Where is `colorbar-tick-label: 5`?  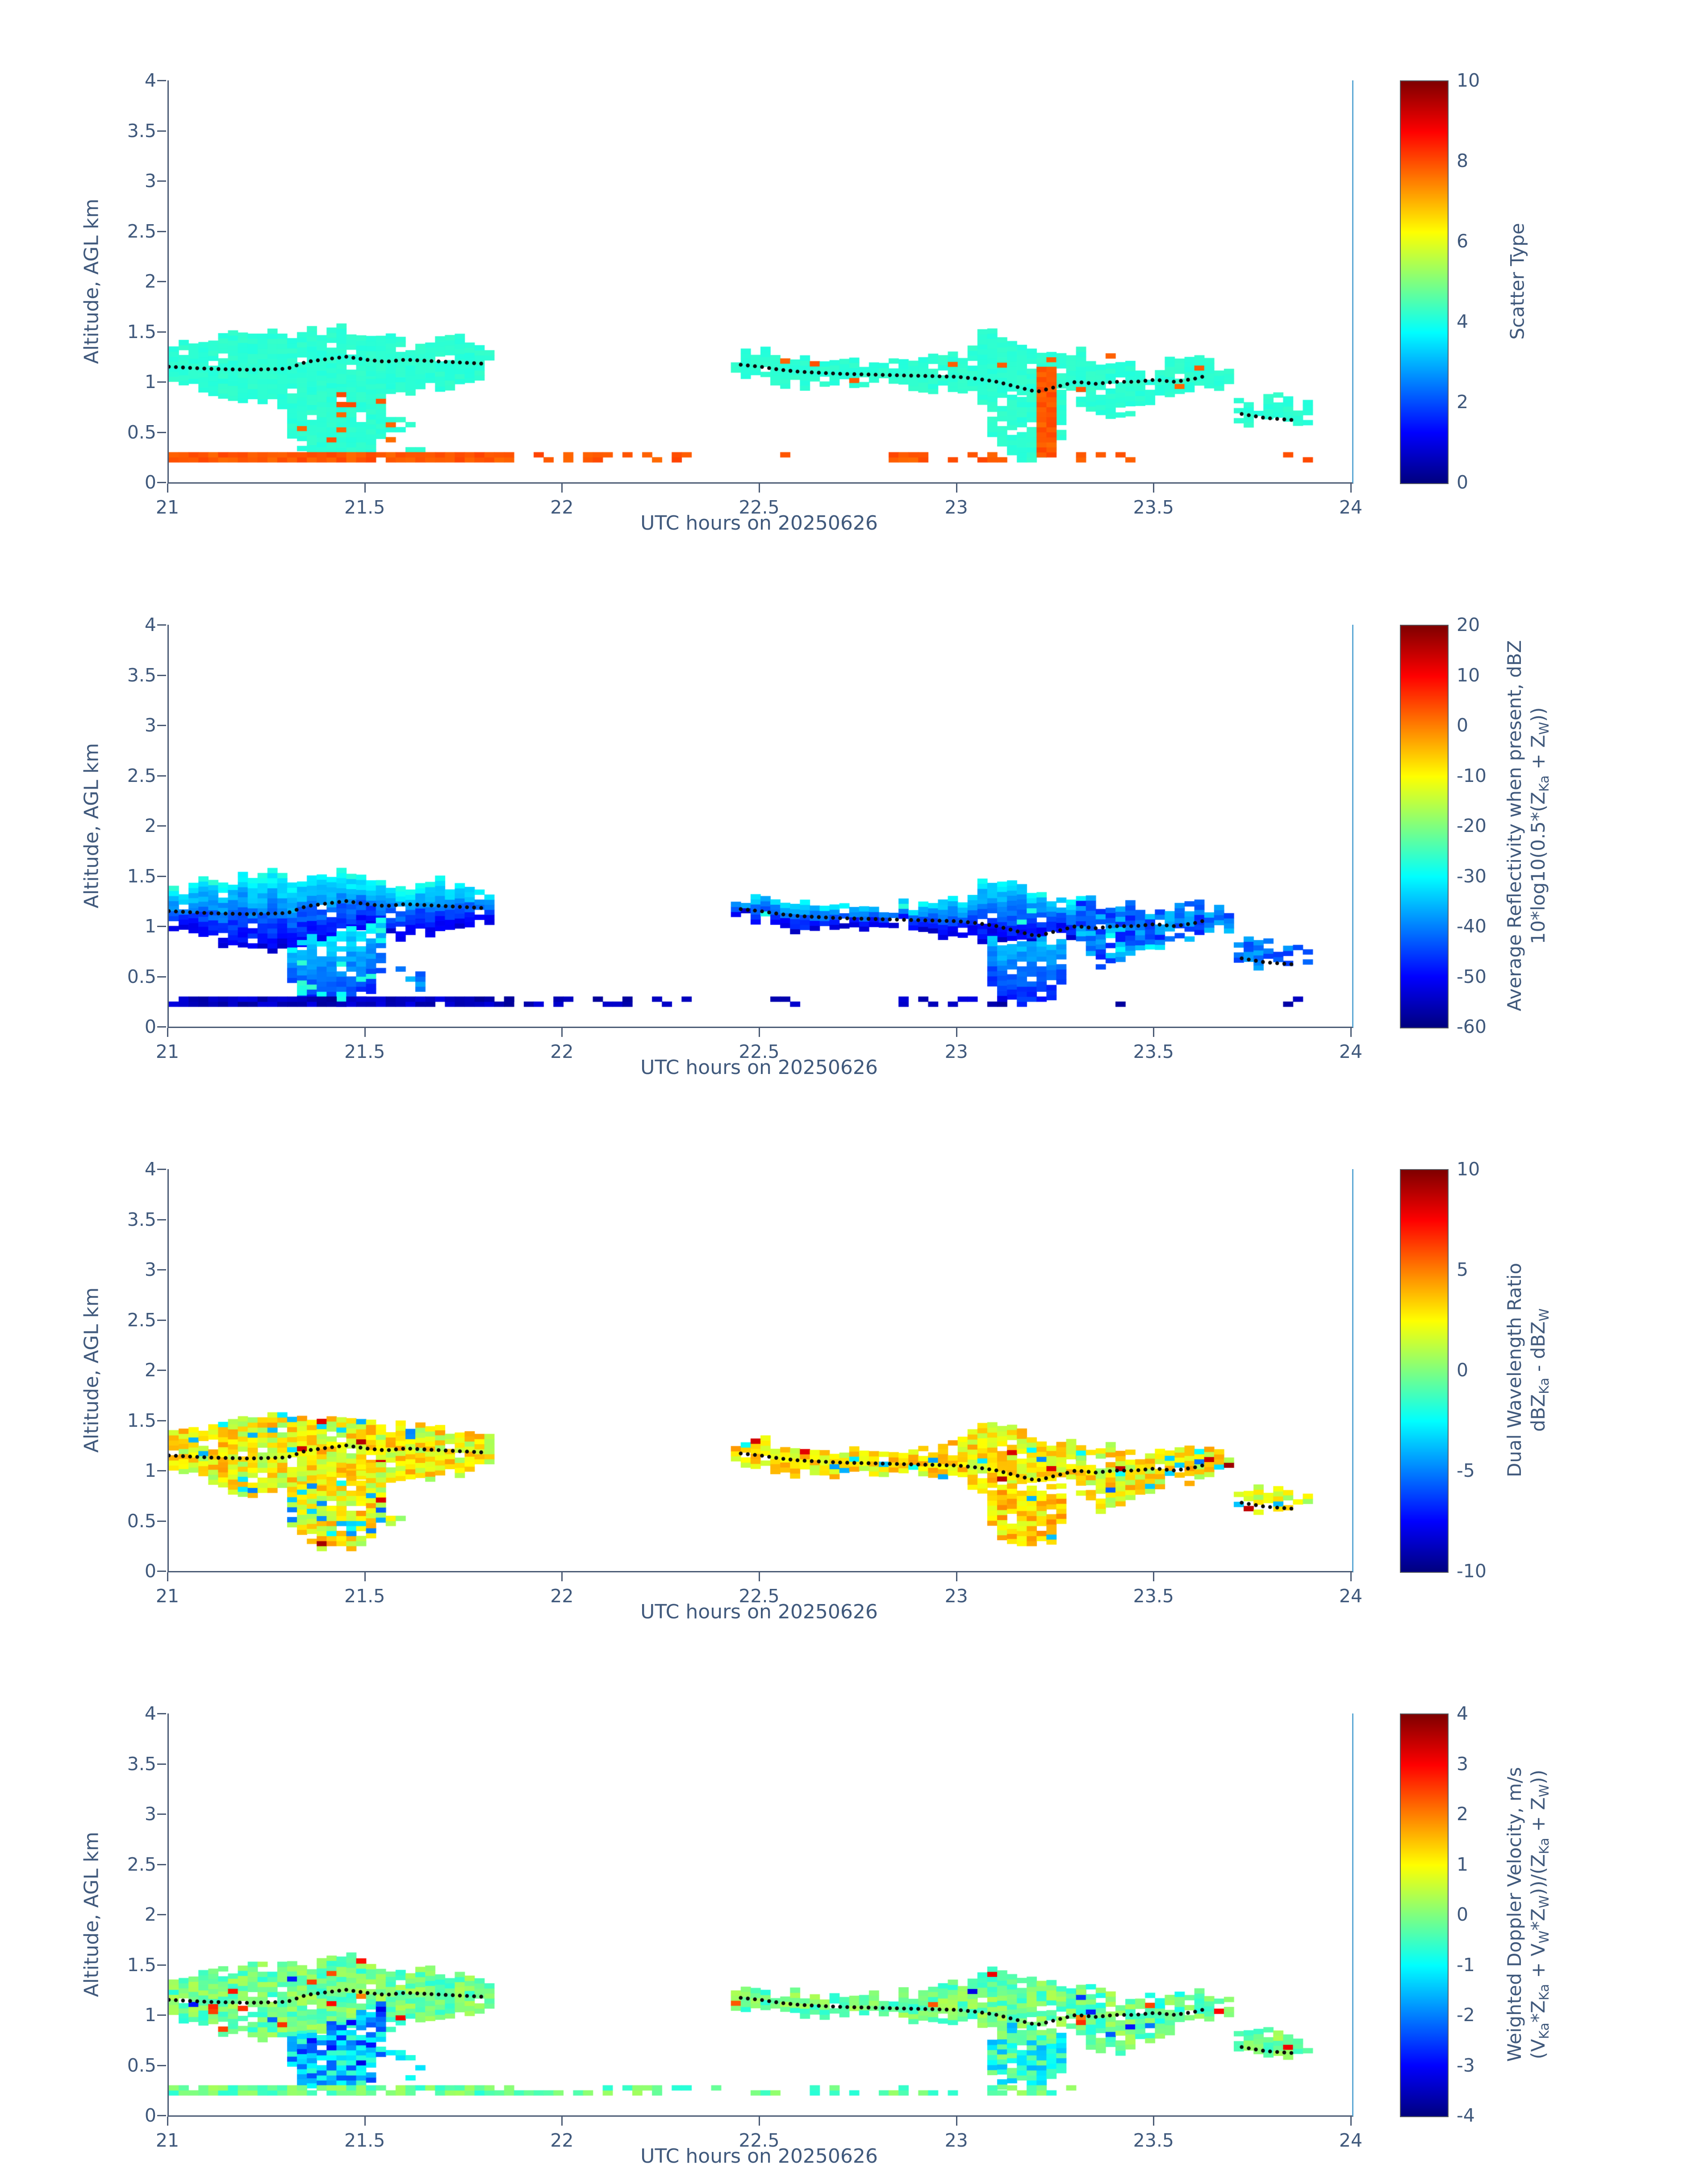 colorbar-tick-label: 5 is located at coordinates (1463, 1269).